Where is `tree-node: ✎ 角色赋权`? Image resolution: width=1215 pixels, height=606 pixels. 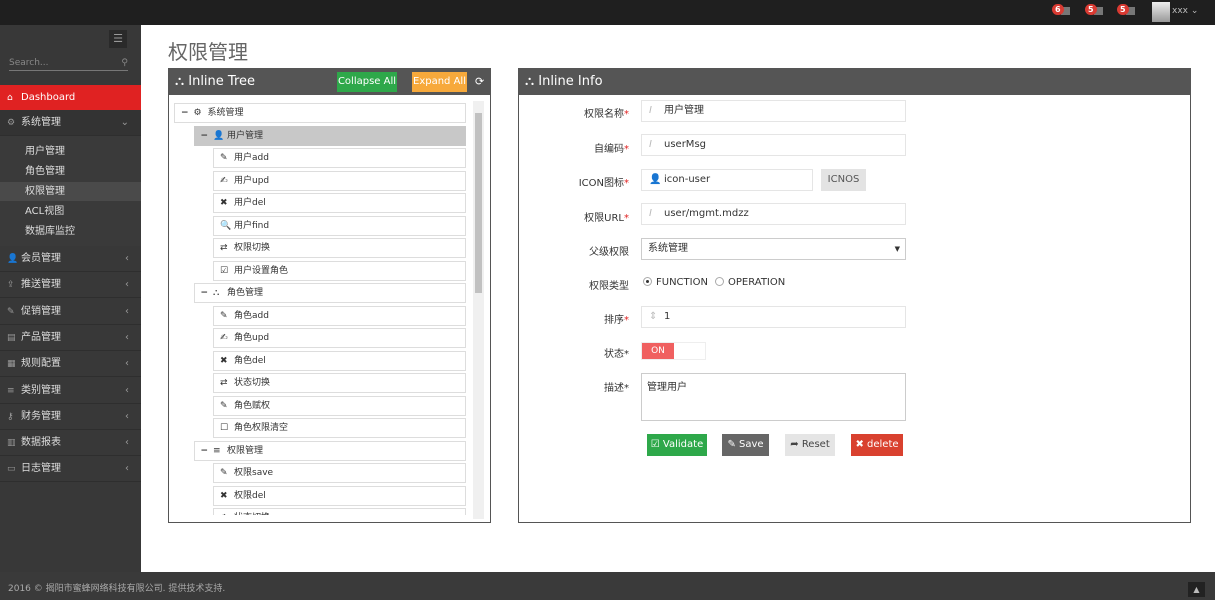
tree-node: ✎ 角色赋权 is located at coordinates (339, 405).